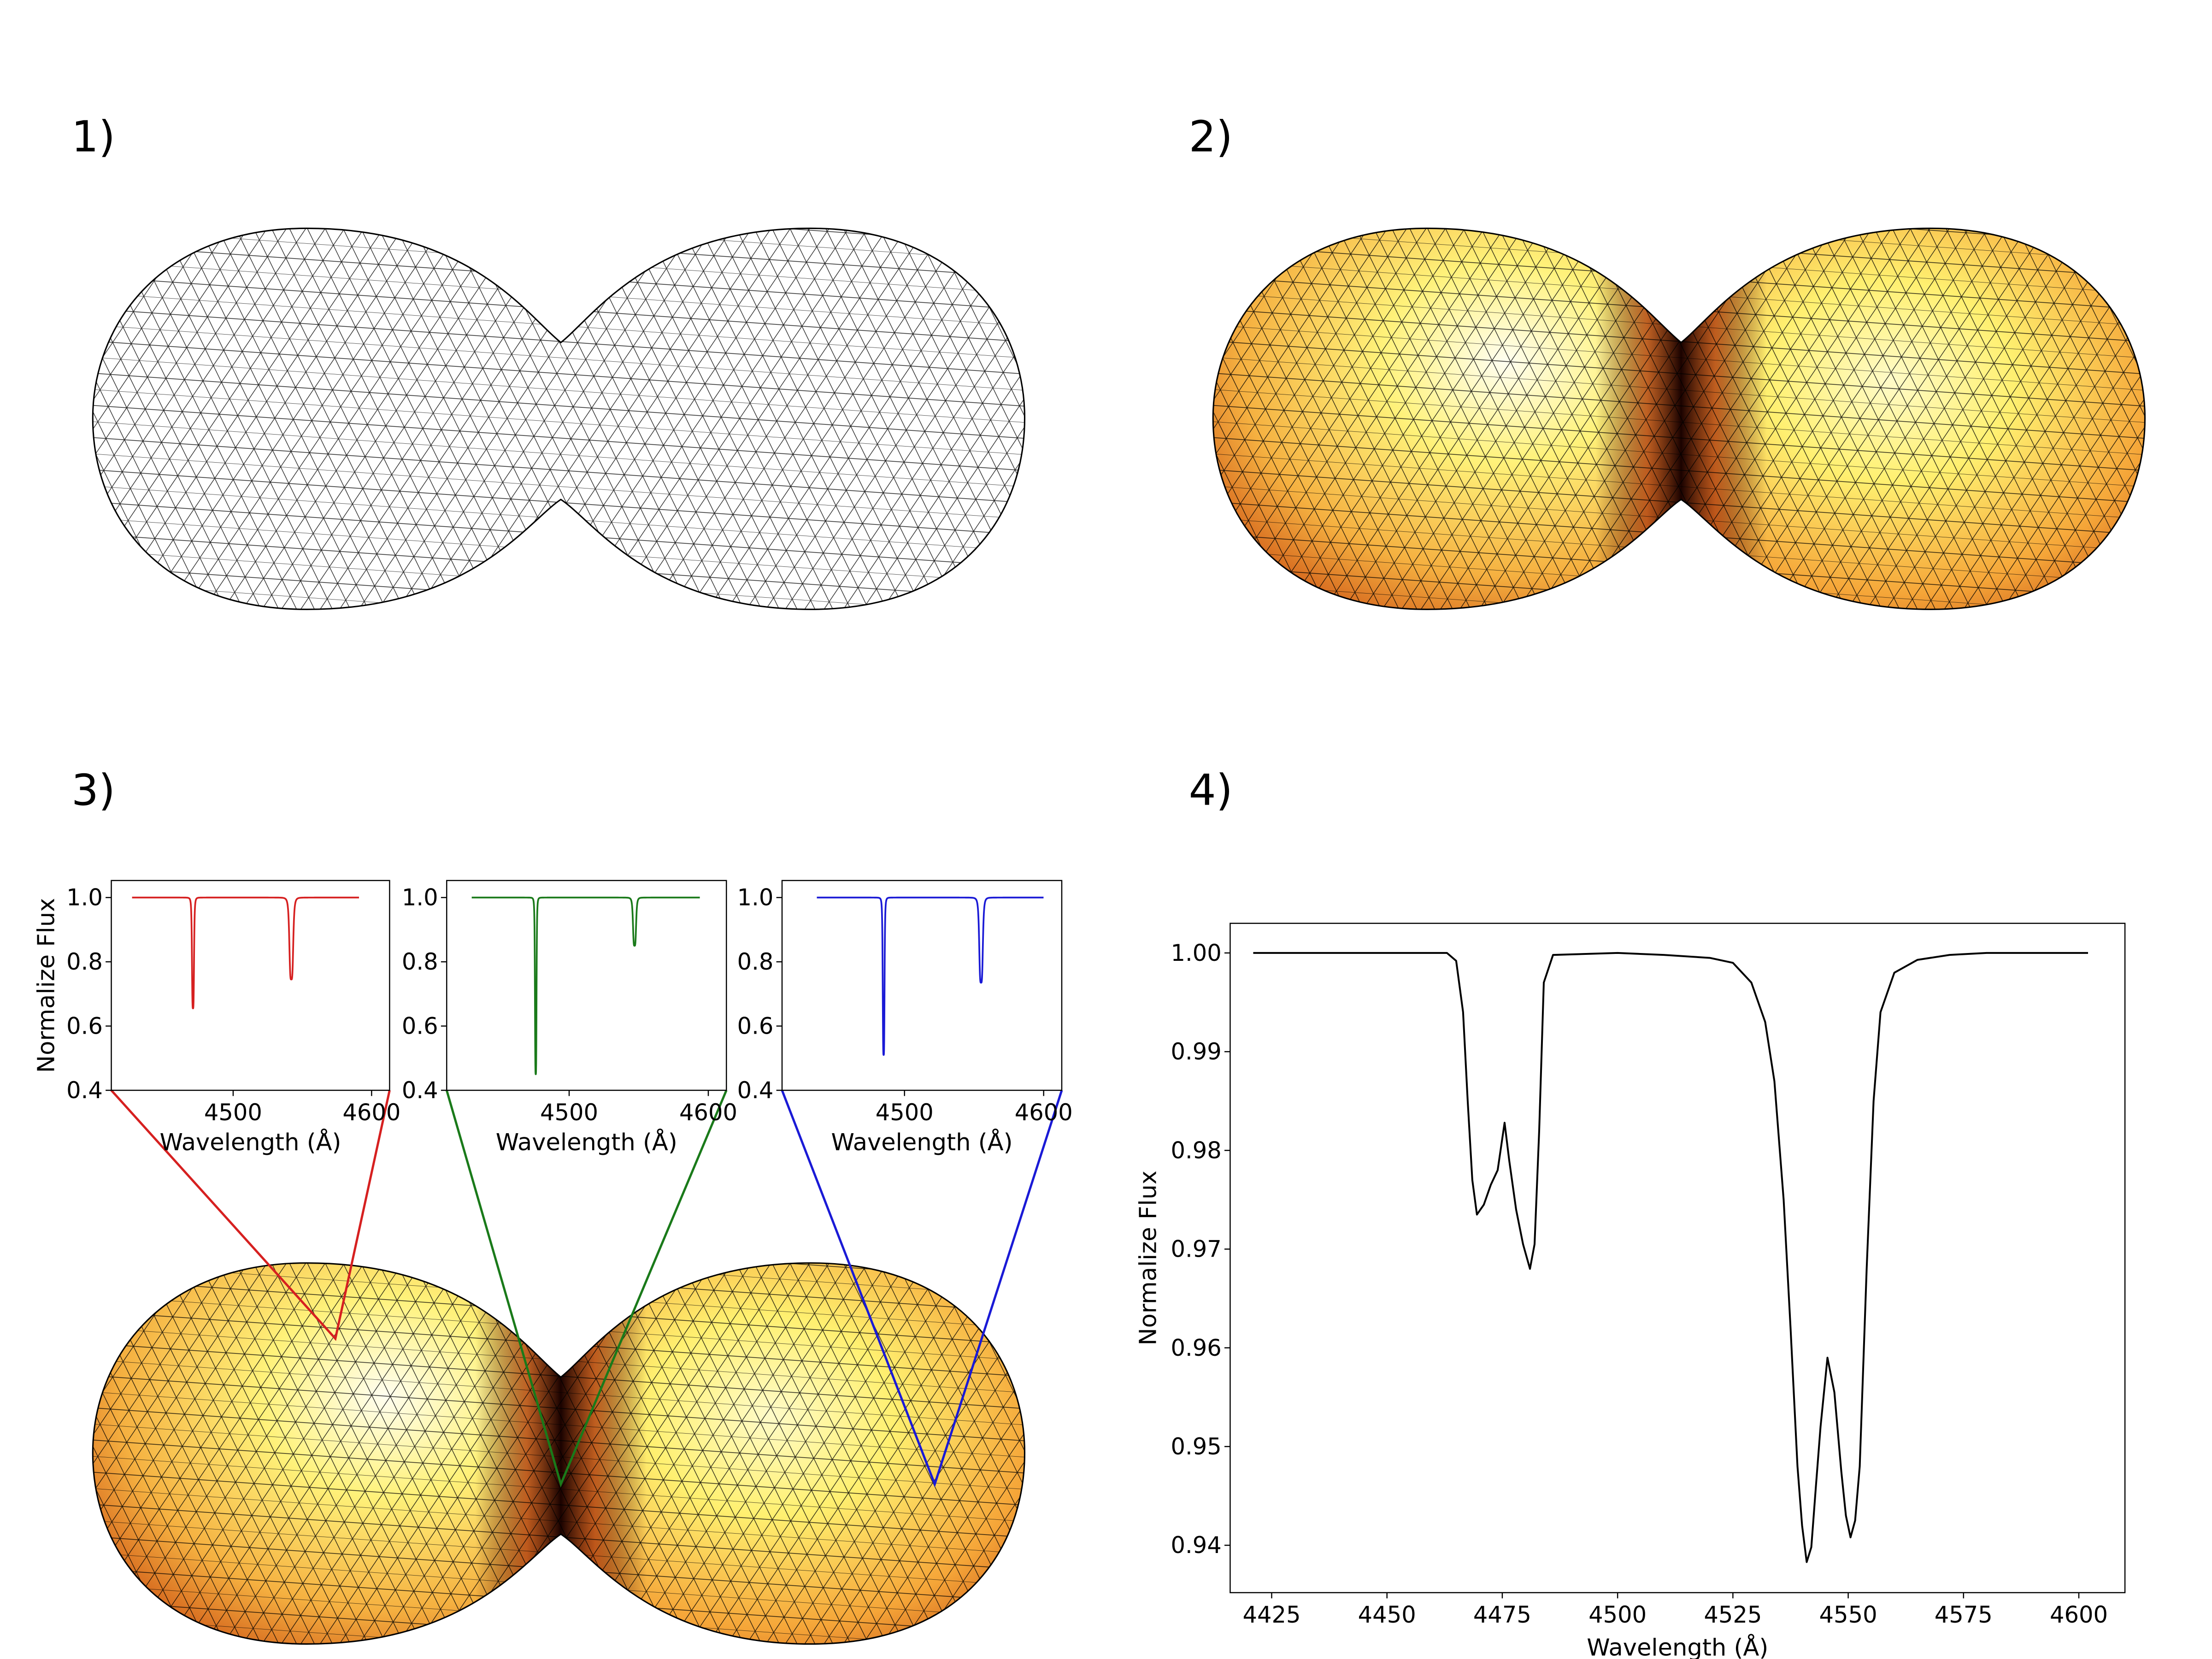 The width and height of the screenshot is (2212, 1659). Describe the element at coordinates (1196, 1150) in the screenshot. I see `y-tick-label: 0.98` at that location.